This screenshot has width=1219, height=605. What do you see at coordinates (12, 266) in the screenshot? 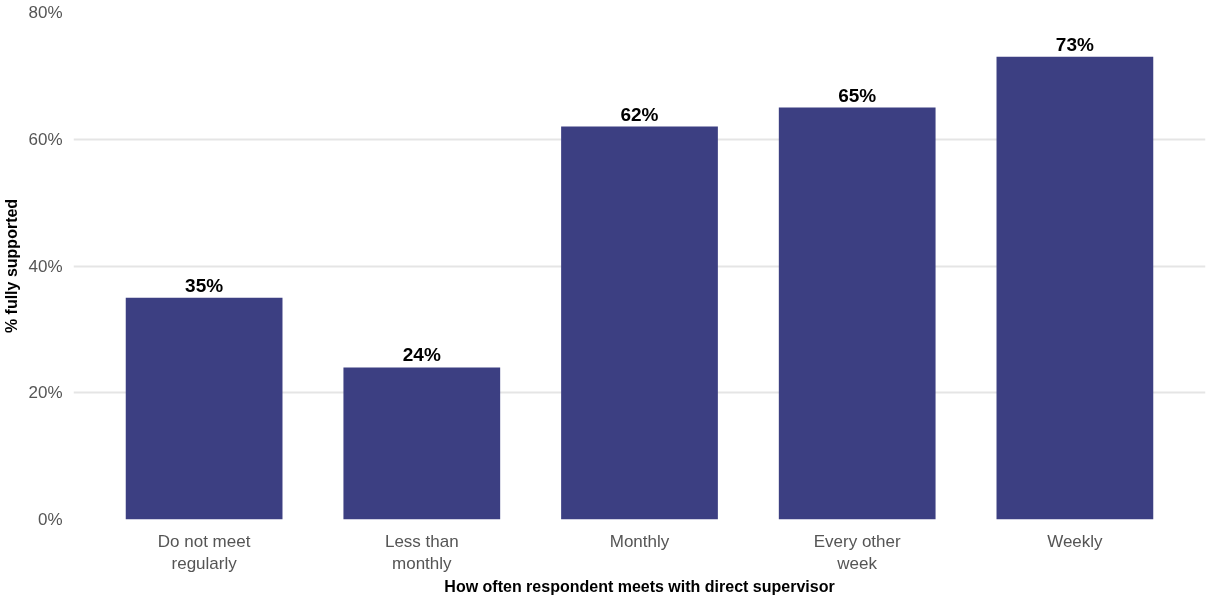
I see `y-axis-title: % fully supported` at bounding box center [12, 266].